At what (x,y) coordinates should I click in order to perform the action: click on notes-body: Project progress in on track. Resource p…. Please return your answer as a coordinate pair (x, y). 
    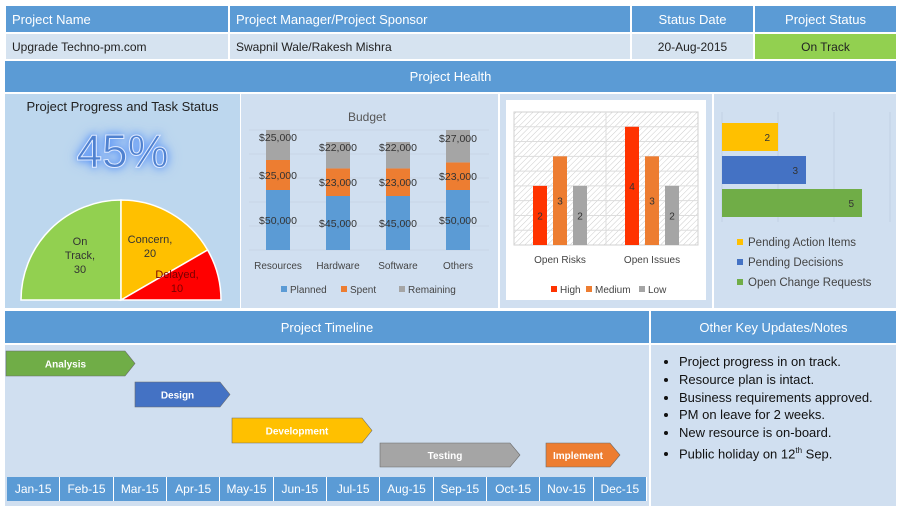
    Looking at the image, I should click on (773, 425).